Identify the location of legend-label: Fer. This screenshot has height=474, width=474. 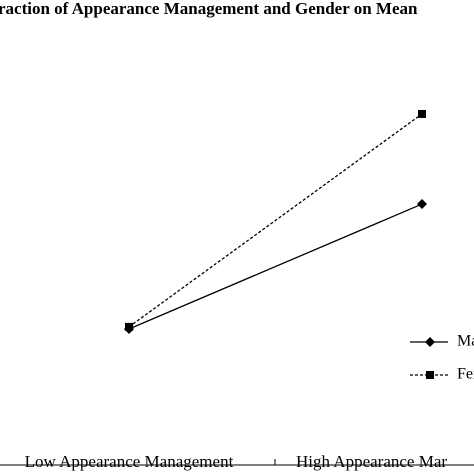
(465, 374).